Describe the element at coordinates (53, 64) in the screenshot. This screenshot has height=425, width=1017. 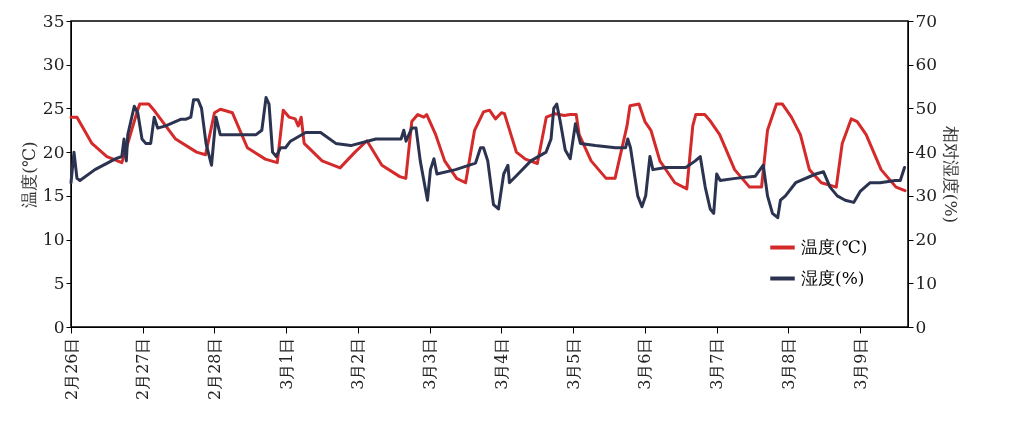
I see `y-tick-label: 30` at that location.